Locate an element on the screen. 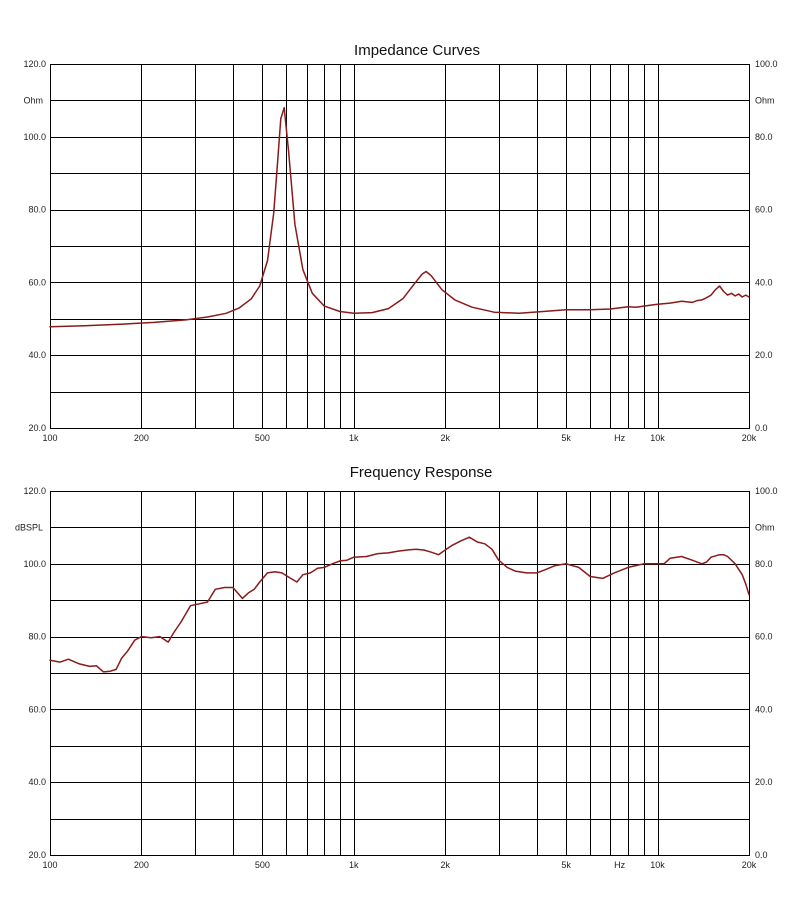  frequency-response-x-tick-label: 100 is located at coordinates (49, 865).